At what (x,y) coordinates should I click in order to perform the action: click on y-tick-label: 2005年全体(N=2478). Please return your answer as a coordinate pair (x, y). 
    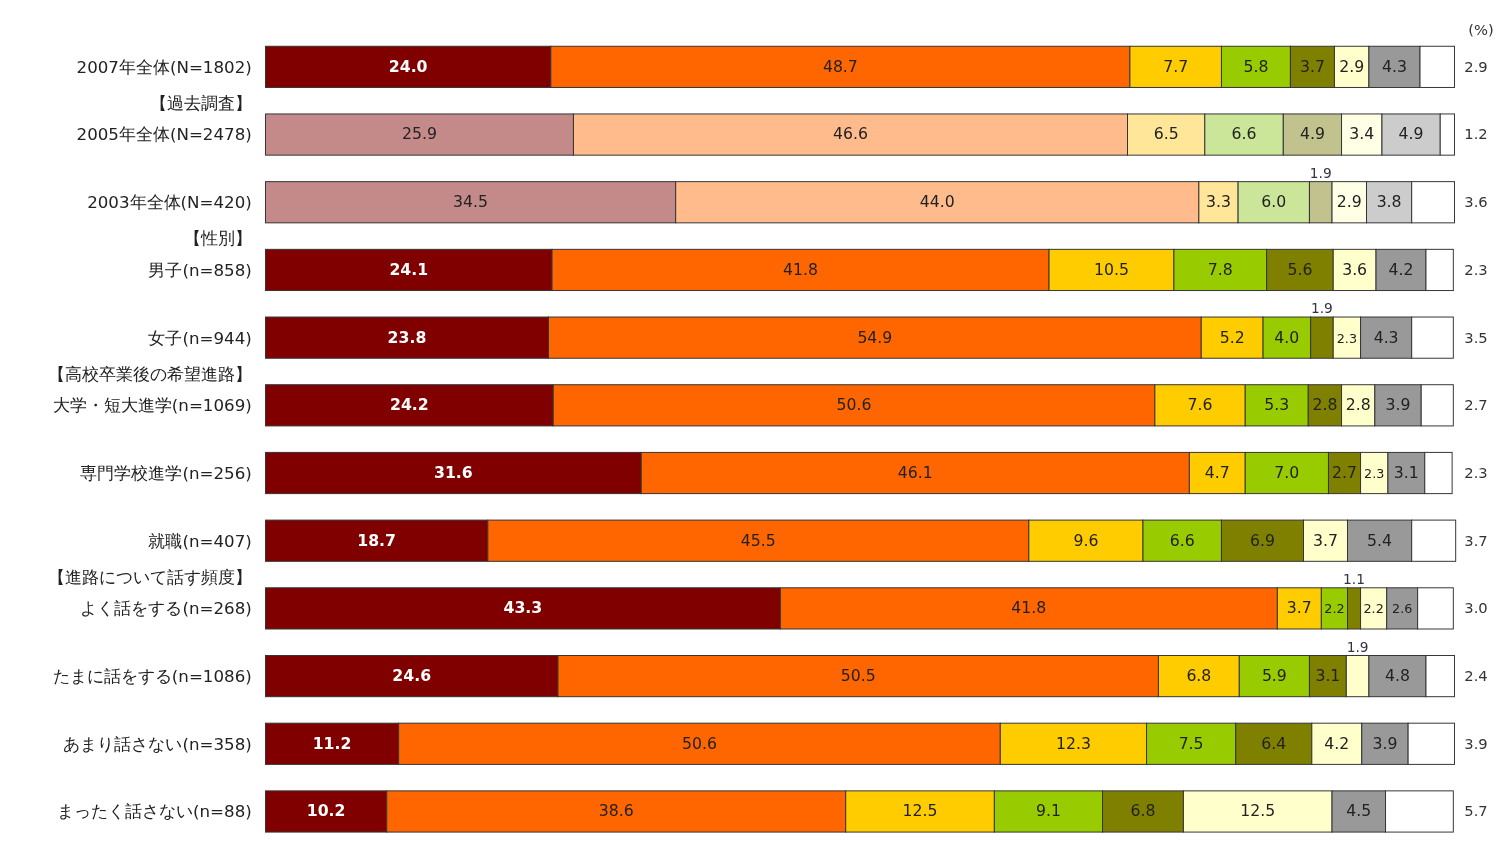
    Looking at the image, I should click on (164, 135).